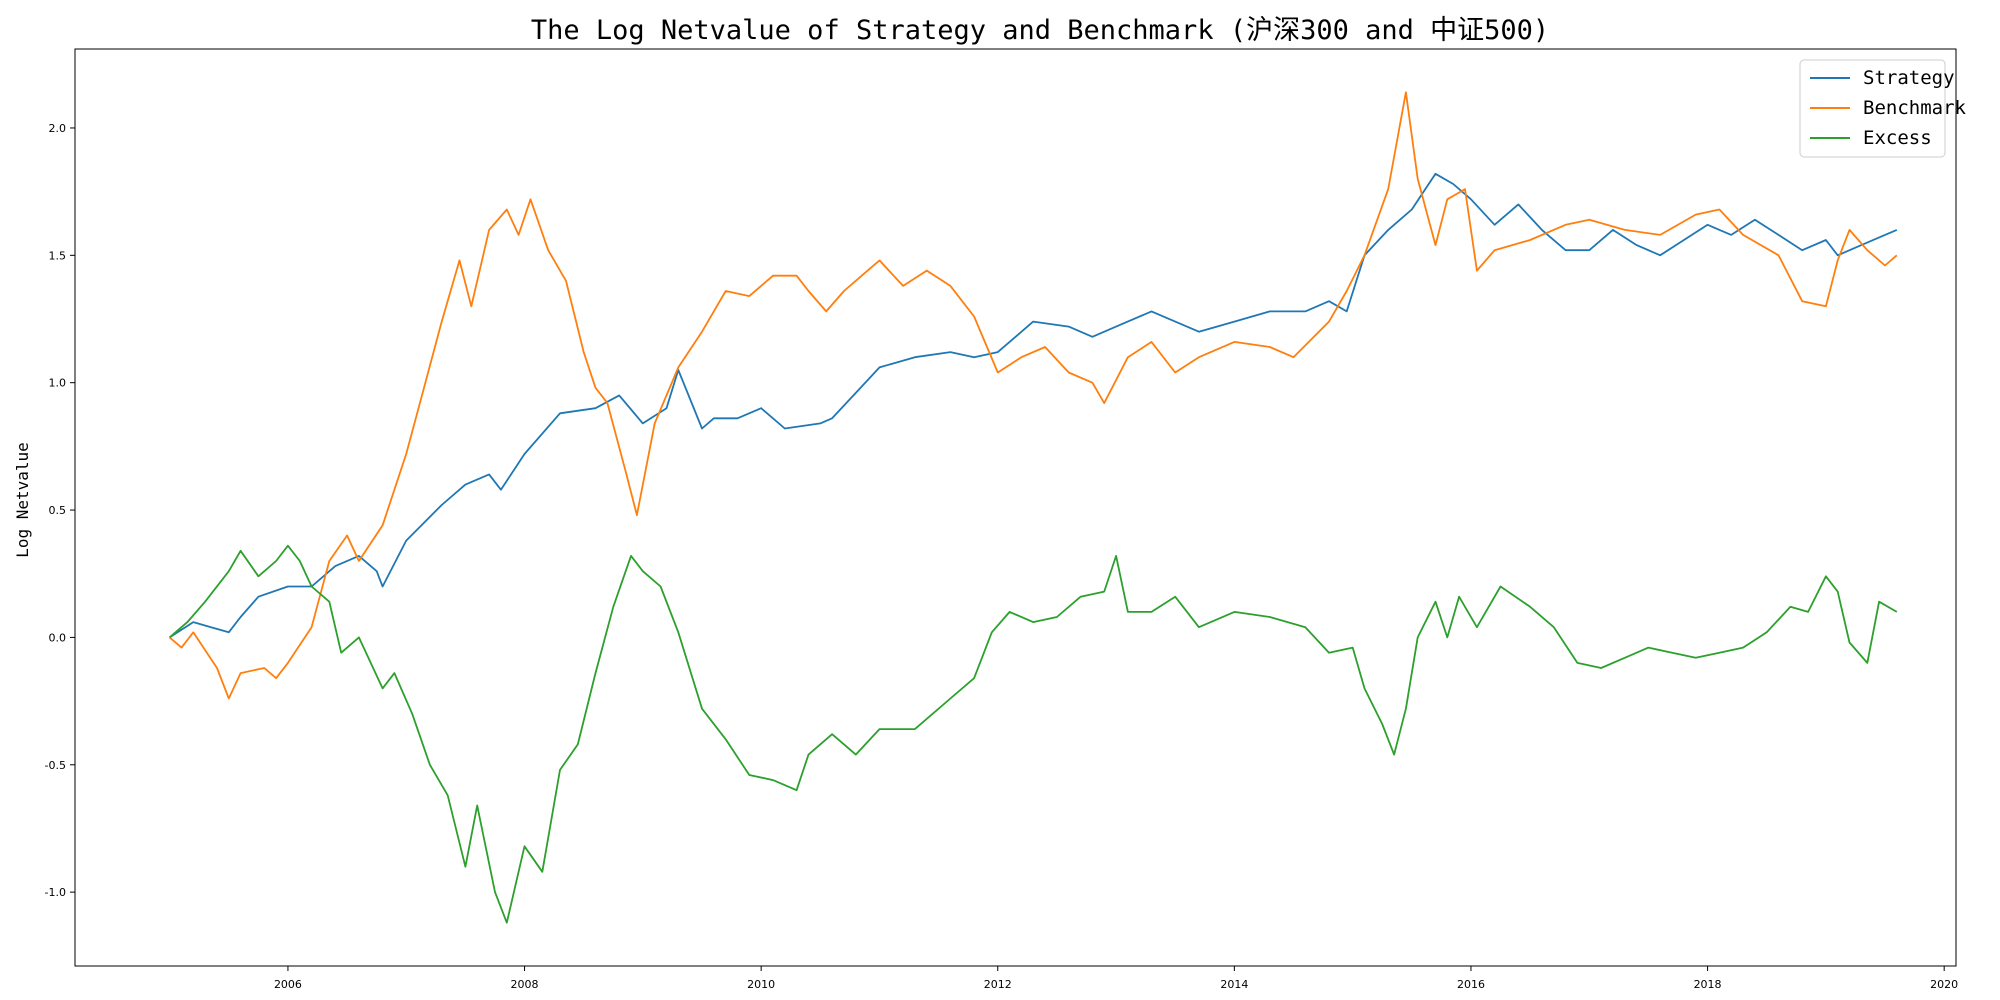 This screenshot has width=2000, height=1000. I want to click on y-tick-label: 2.0, so click(58, 128).